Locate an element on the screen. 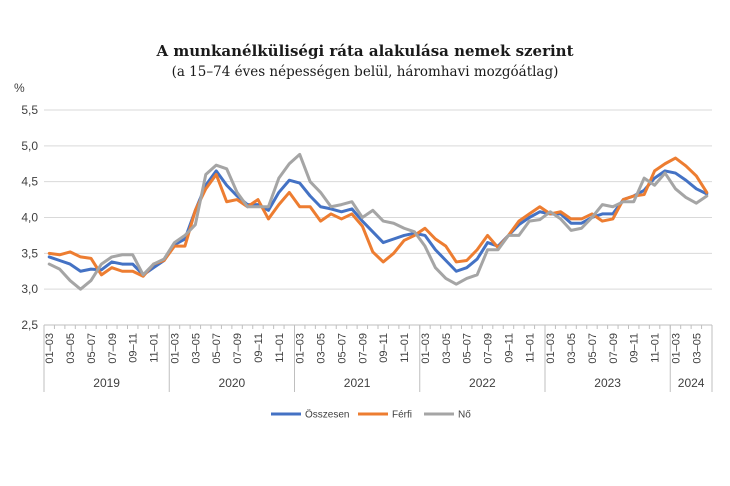 The width and height of the screenshot is (730, 486). legend-label-3: Nő is located at coordinates (464, 415).